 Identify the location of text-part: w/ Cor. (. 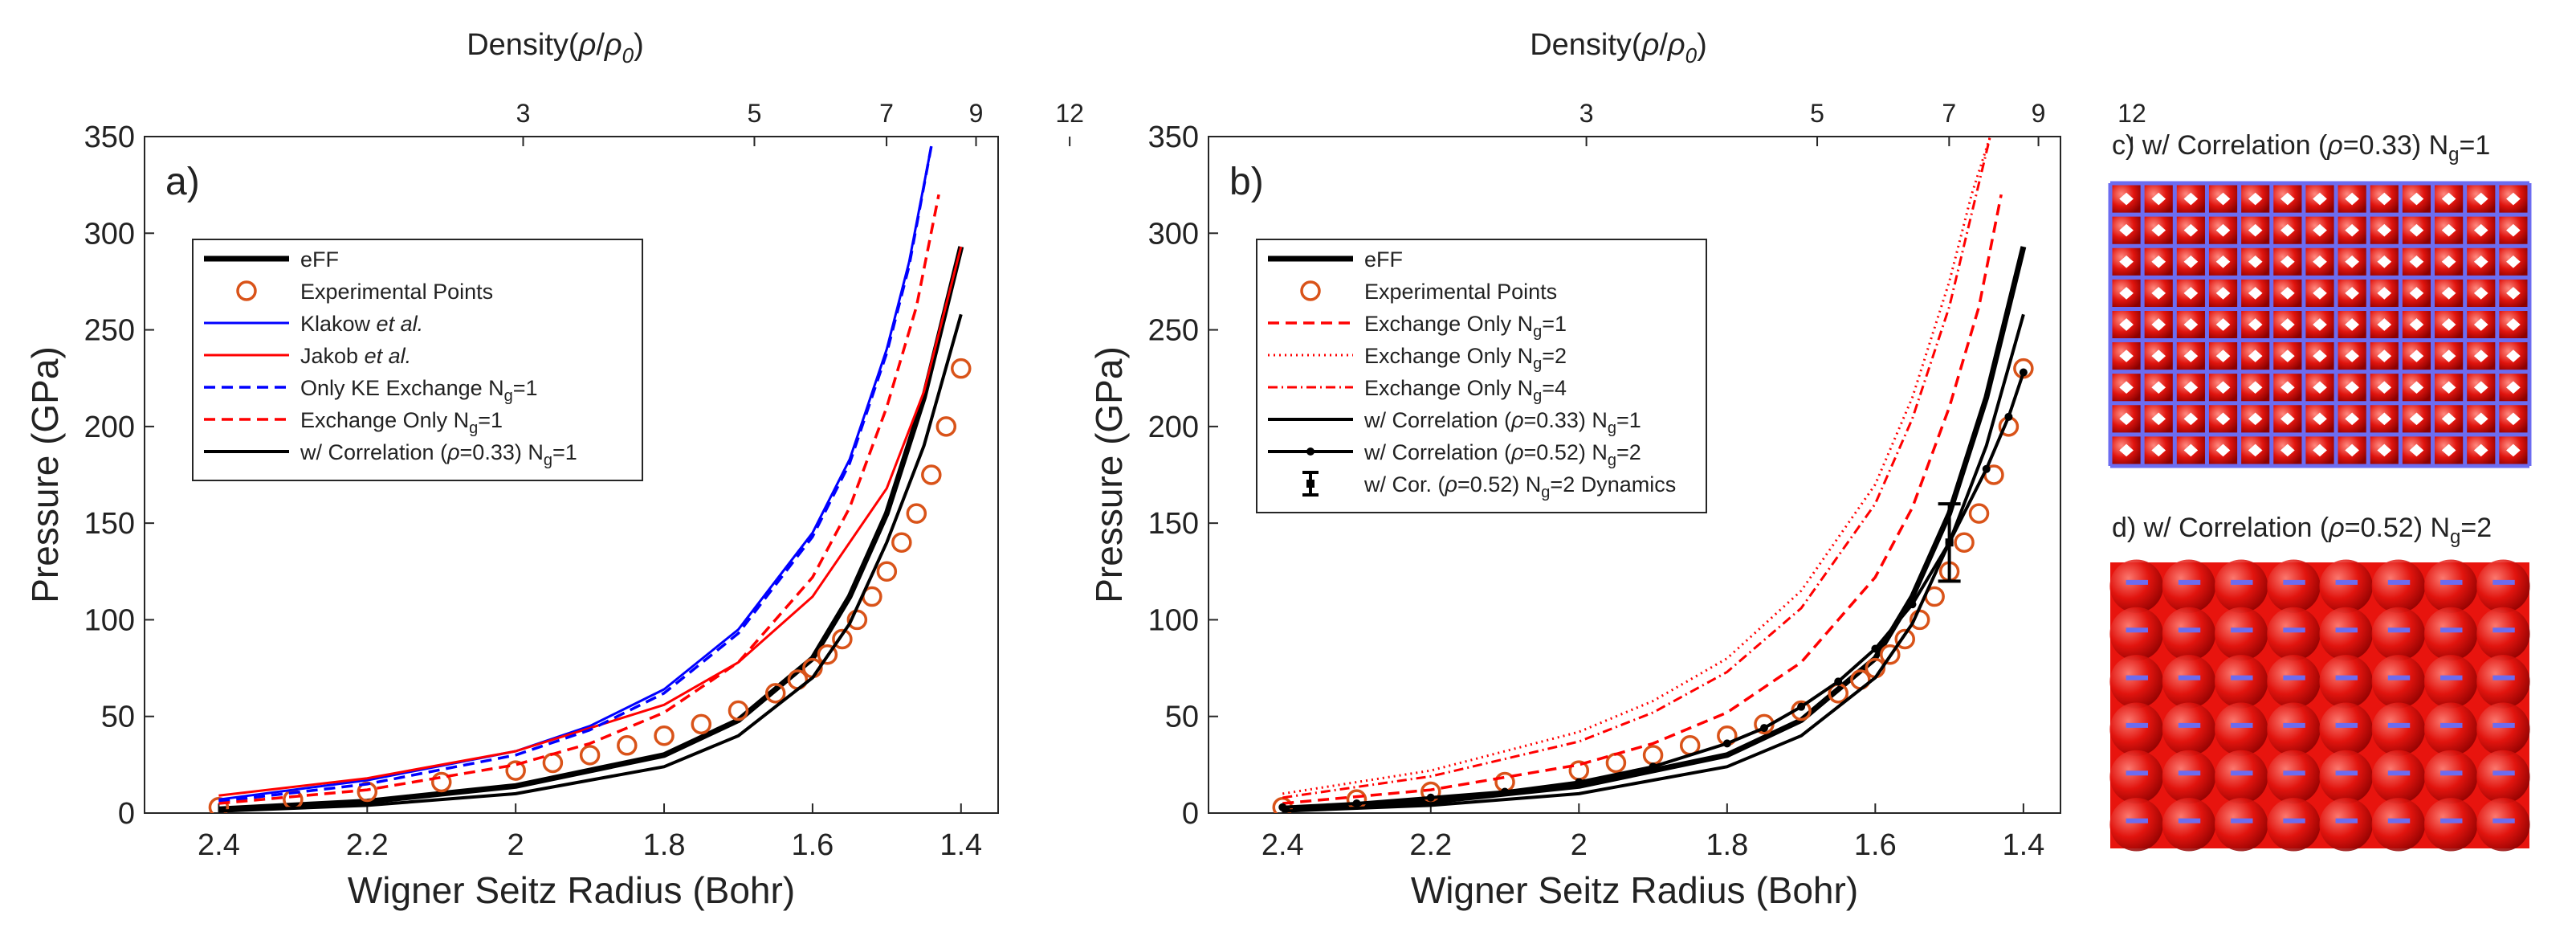
(1404, 485).